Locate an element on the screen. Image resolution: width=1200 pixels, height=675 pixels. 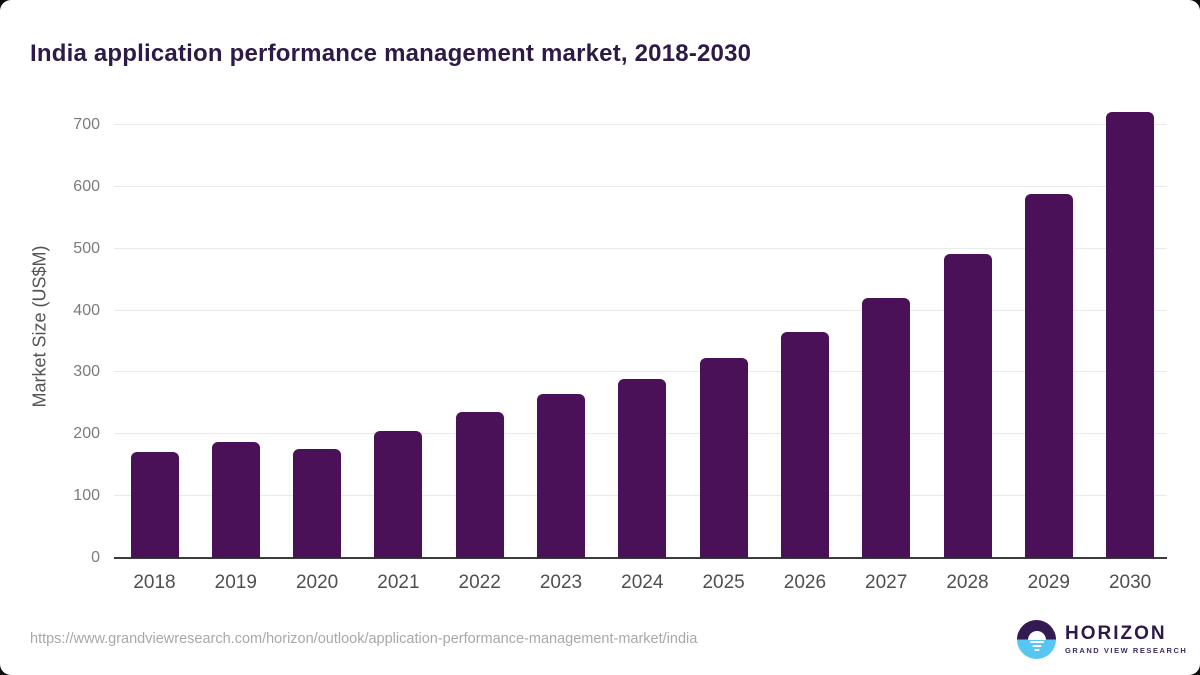
bar-2030 is located at coordinates (1130, 334).